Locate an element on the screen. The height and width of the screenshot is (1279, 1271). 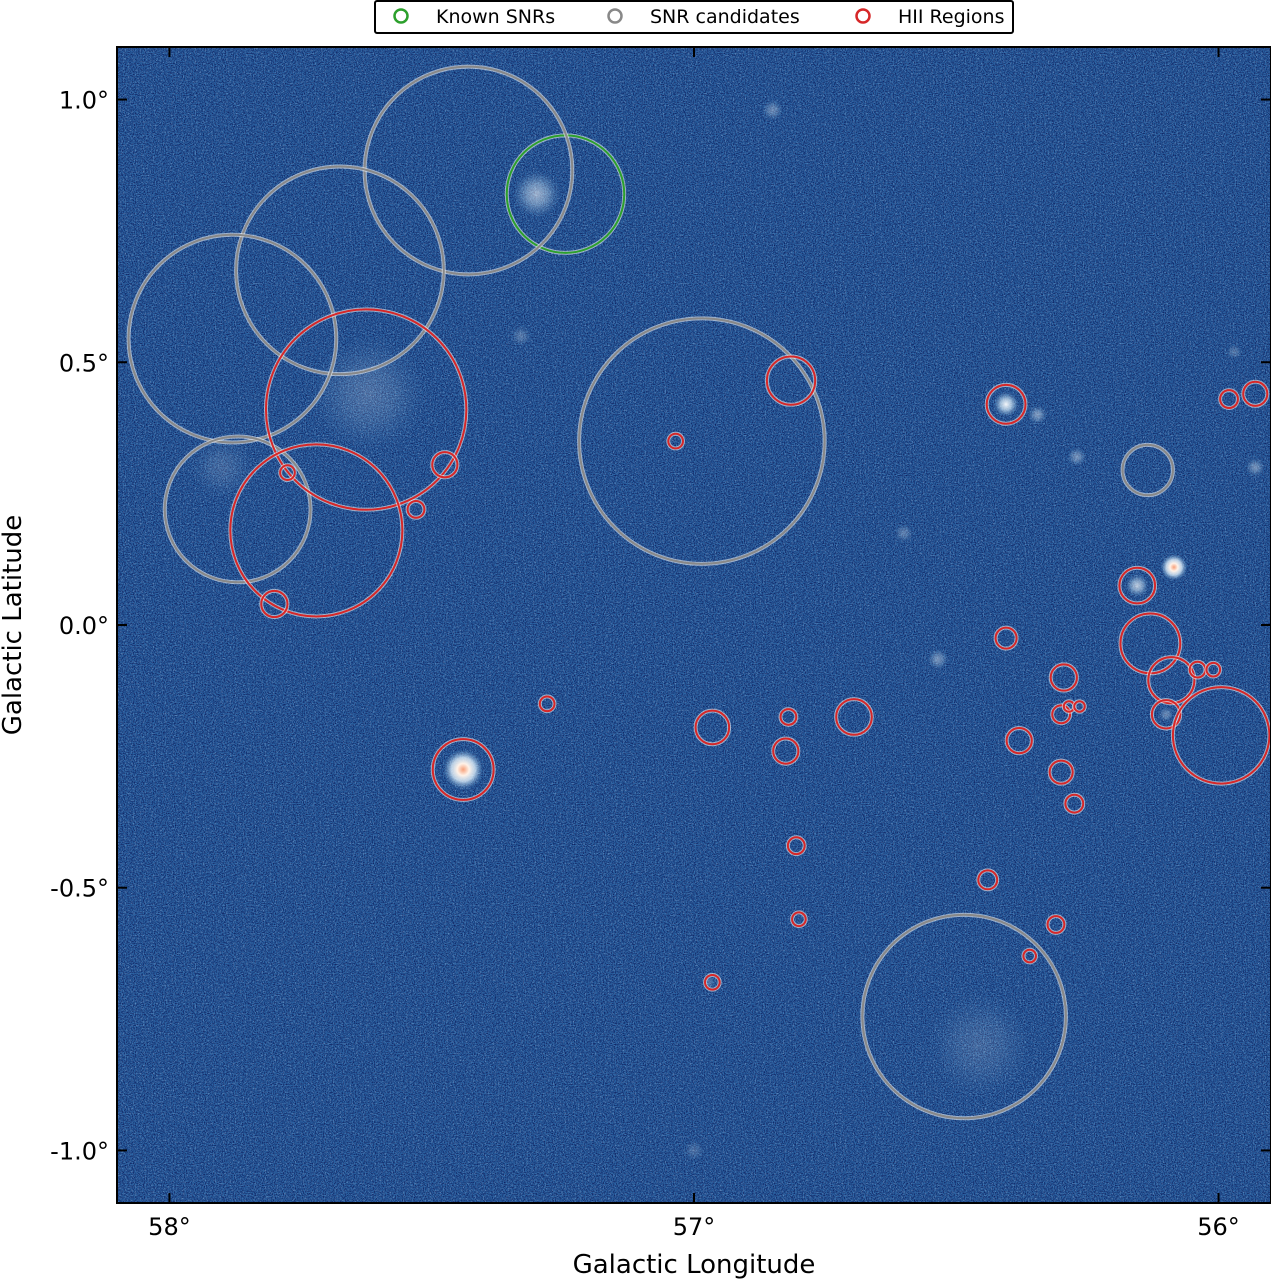
y-tick-label: -0.5° is located at coordinates (79, 889).